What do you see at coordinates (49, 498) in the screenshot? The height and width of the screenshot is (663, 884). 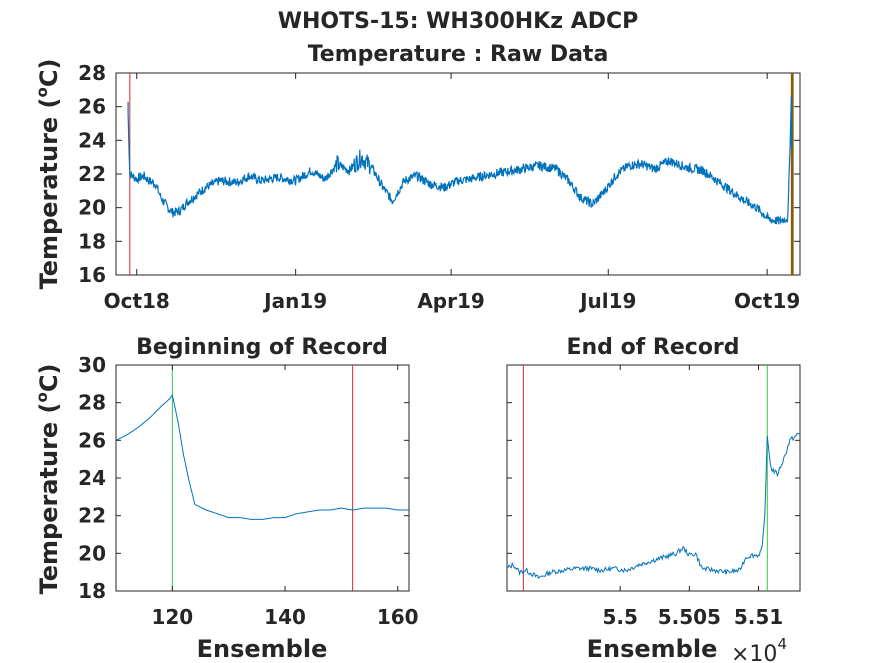 I see `bl-ylabel-pre: Temperature (` at bounding box center [49, 498].